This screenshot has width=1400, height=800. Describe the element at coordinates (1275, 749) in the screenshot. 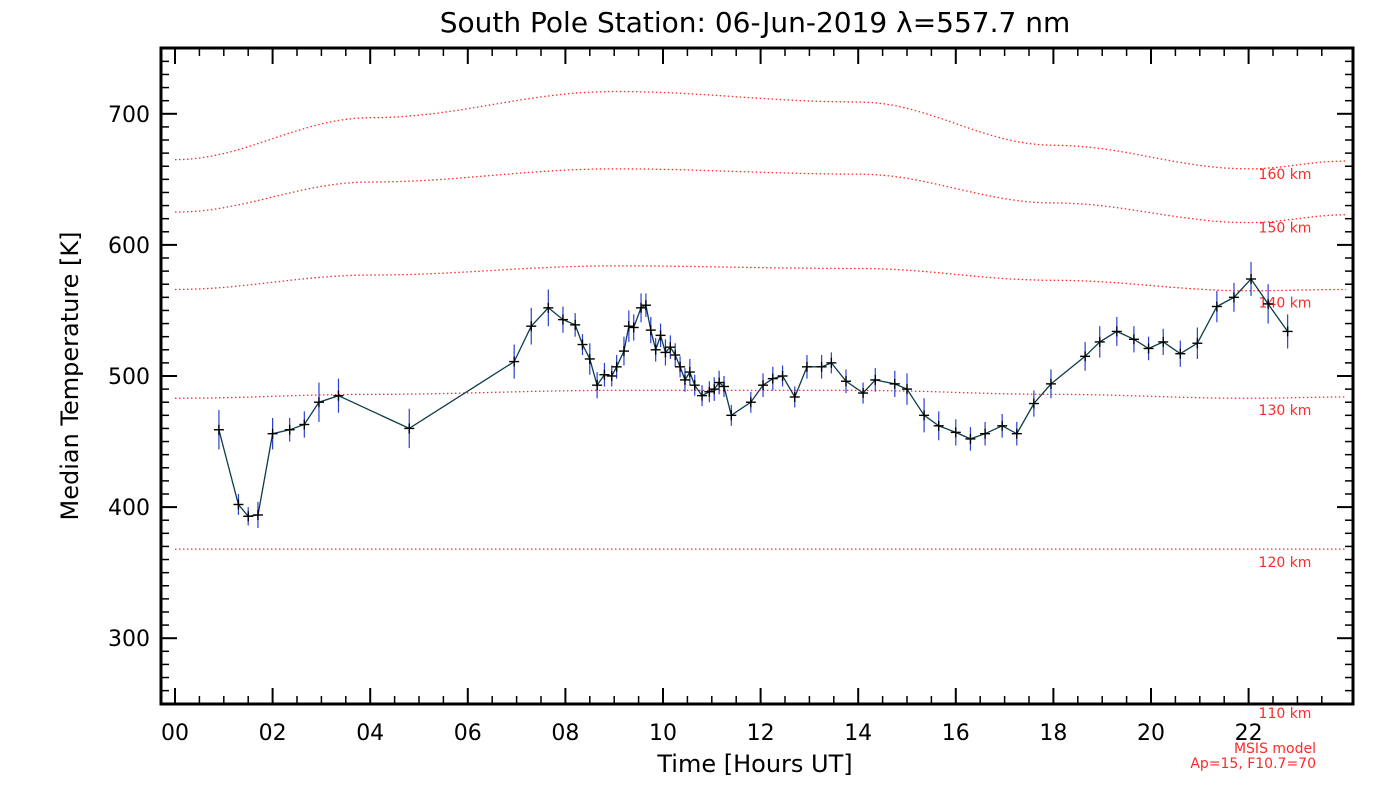

I see `msis-model-label: MSIS model` at that location.